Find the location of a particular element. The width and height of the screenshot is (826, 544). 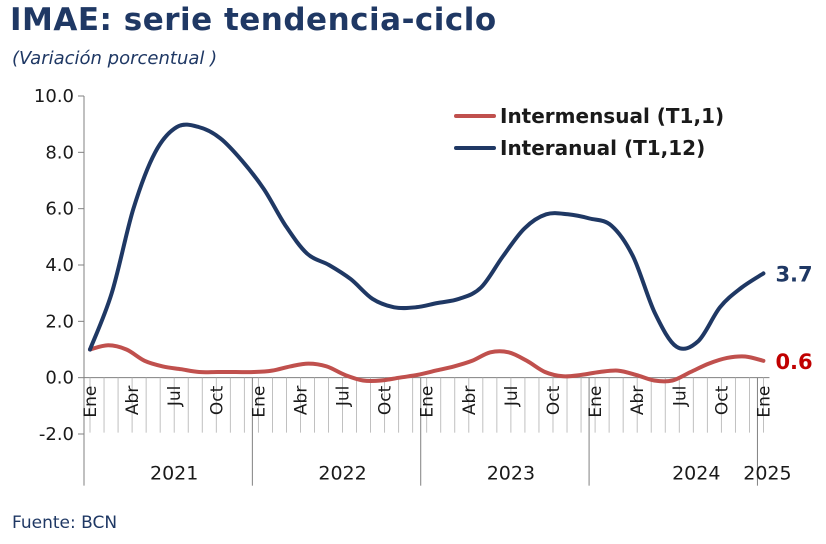

year-label: 2024 is located at coordinates (696, 474).